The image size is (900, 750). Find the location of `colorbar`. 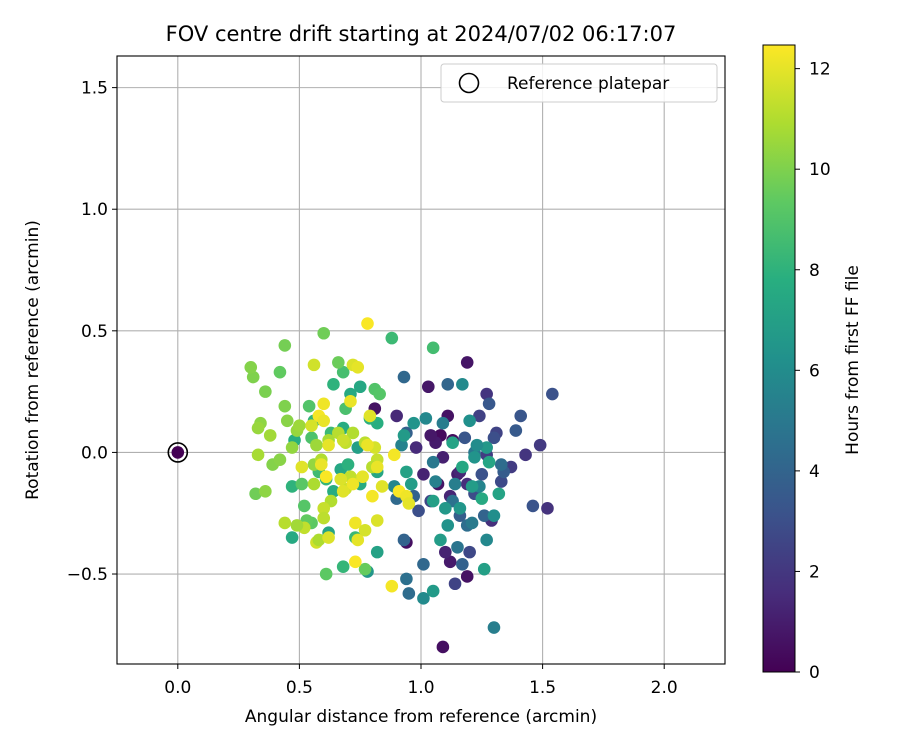

colorbar is located at coordinates (779, 358).